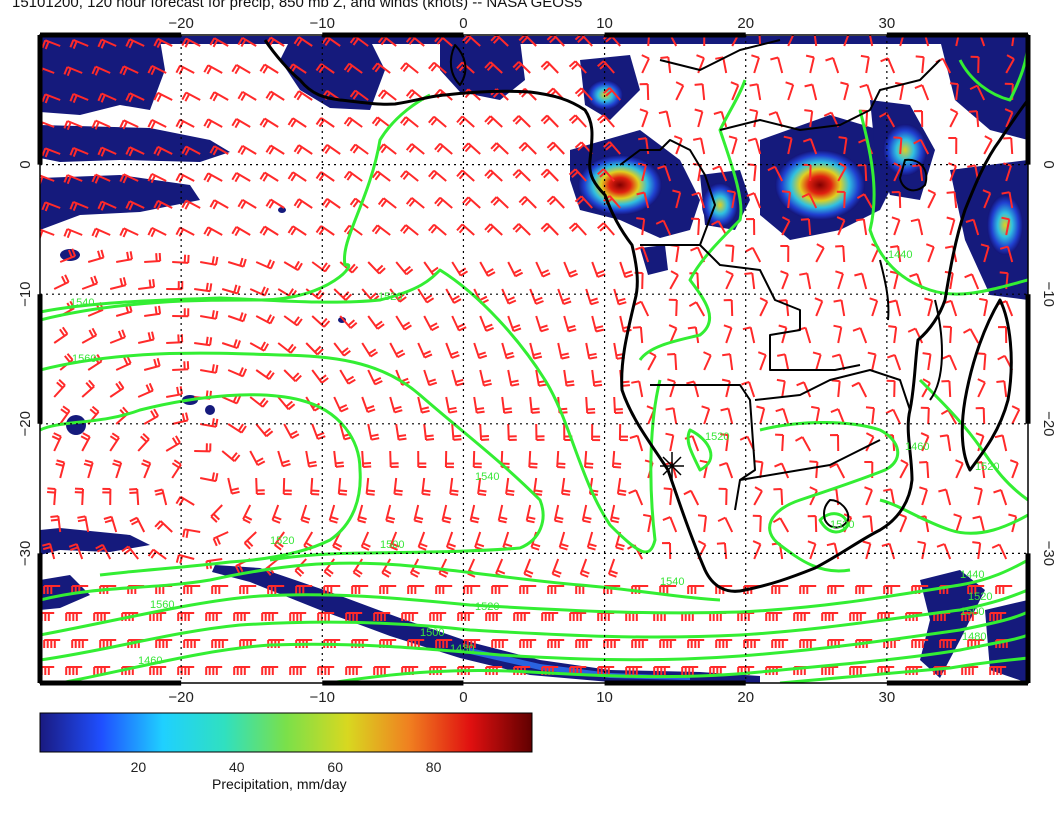  Describe the element at coordinates (462, 649) in the screenshot. I see `contour-label: 1480` at that location.